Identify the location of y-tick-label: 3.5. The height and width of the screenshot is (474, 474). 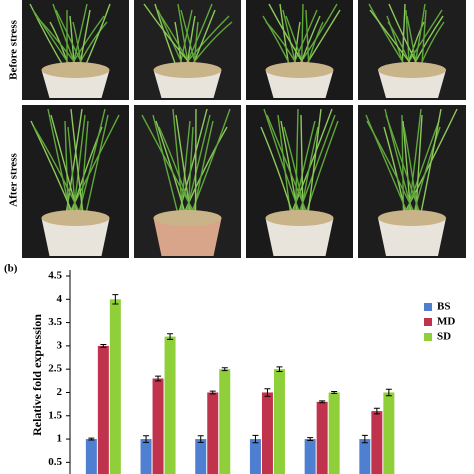
(55, 322).